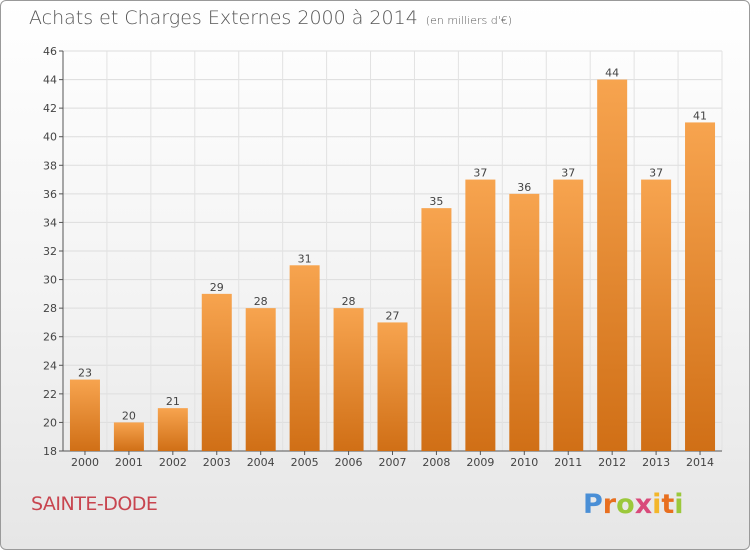 This screenshot has height=550, width=750. I want to click on x-tick-label: 2000, so click(85, 462).